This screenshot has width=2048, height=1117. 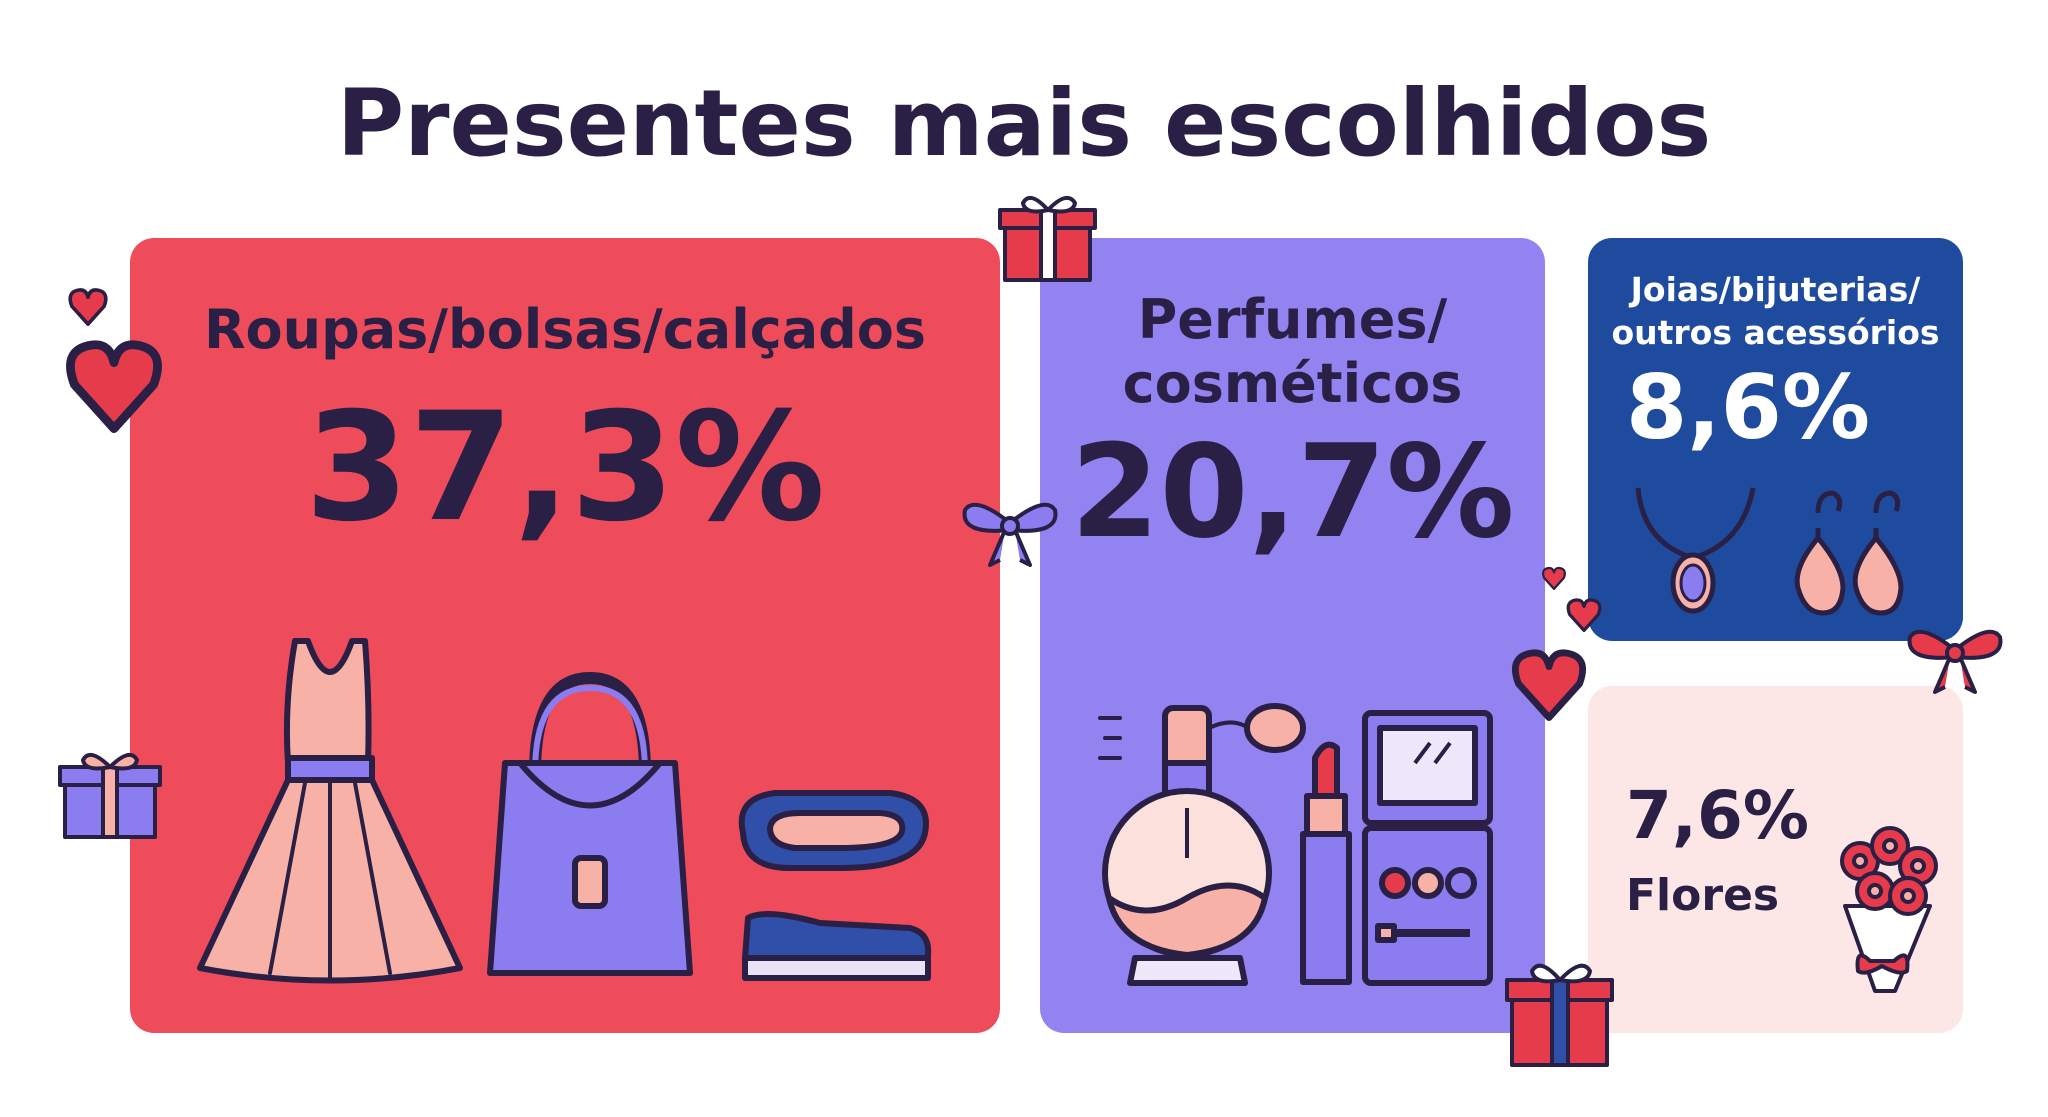 What do you see at coordinates (835, 885) in the screenshot?
I see `shoes-icon` at bounding box center [835, 885].